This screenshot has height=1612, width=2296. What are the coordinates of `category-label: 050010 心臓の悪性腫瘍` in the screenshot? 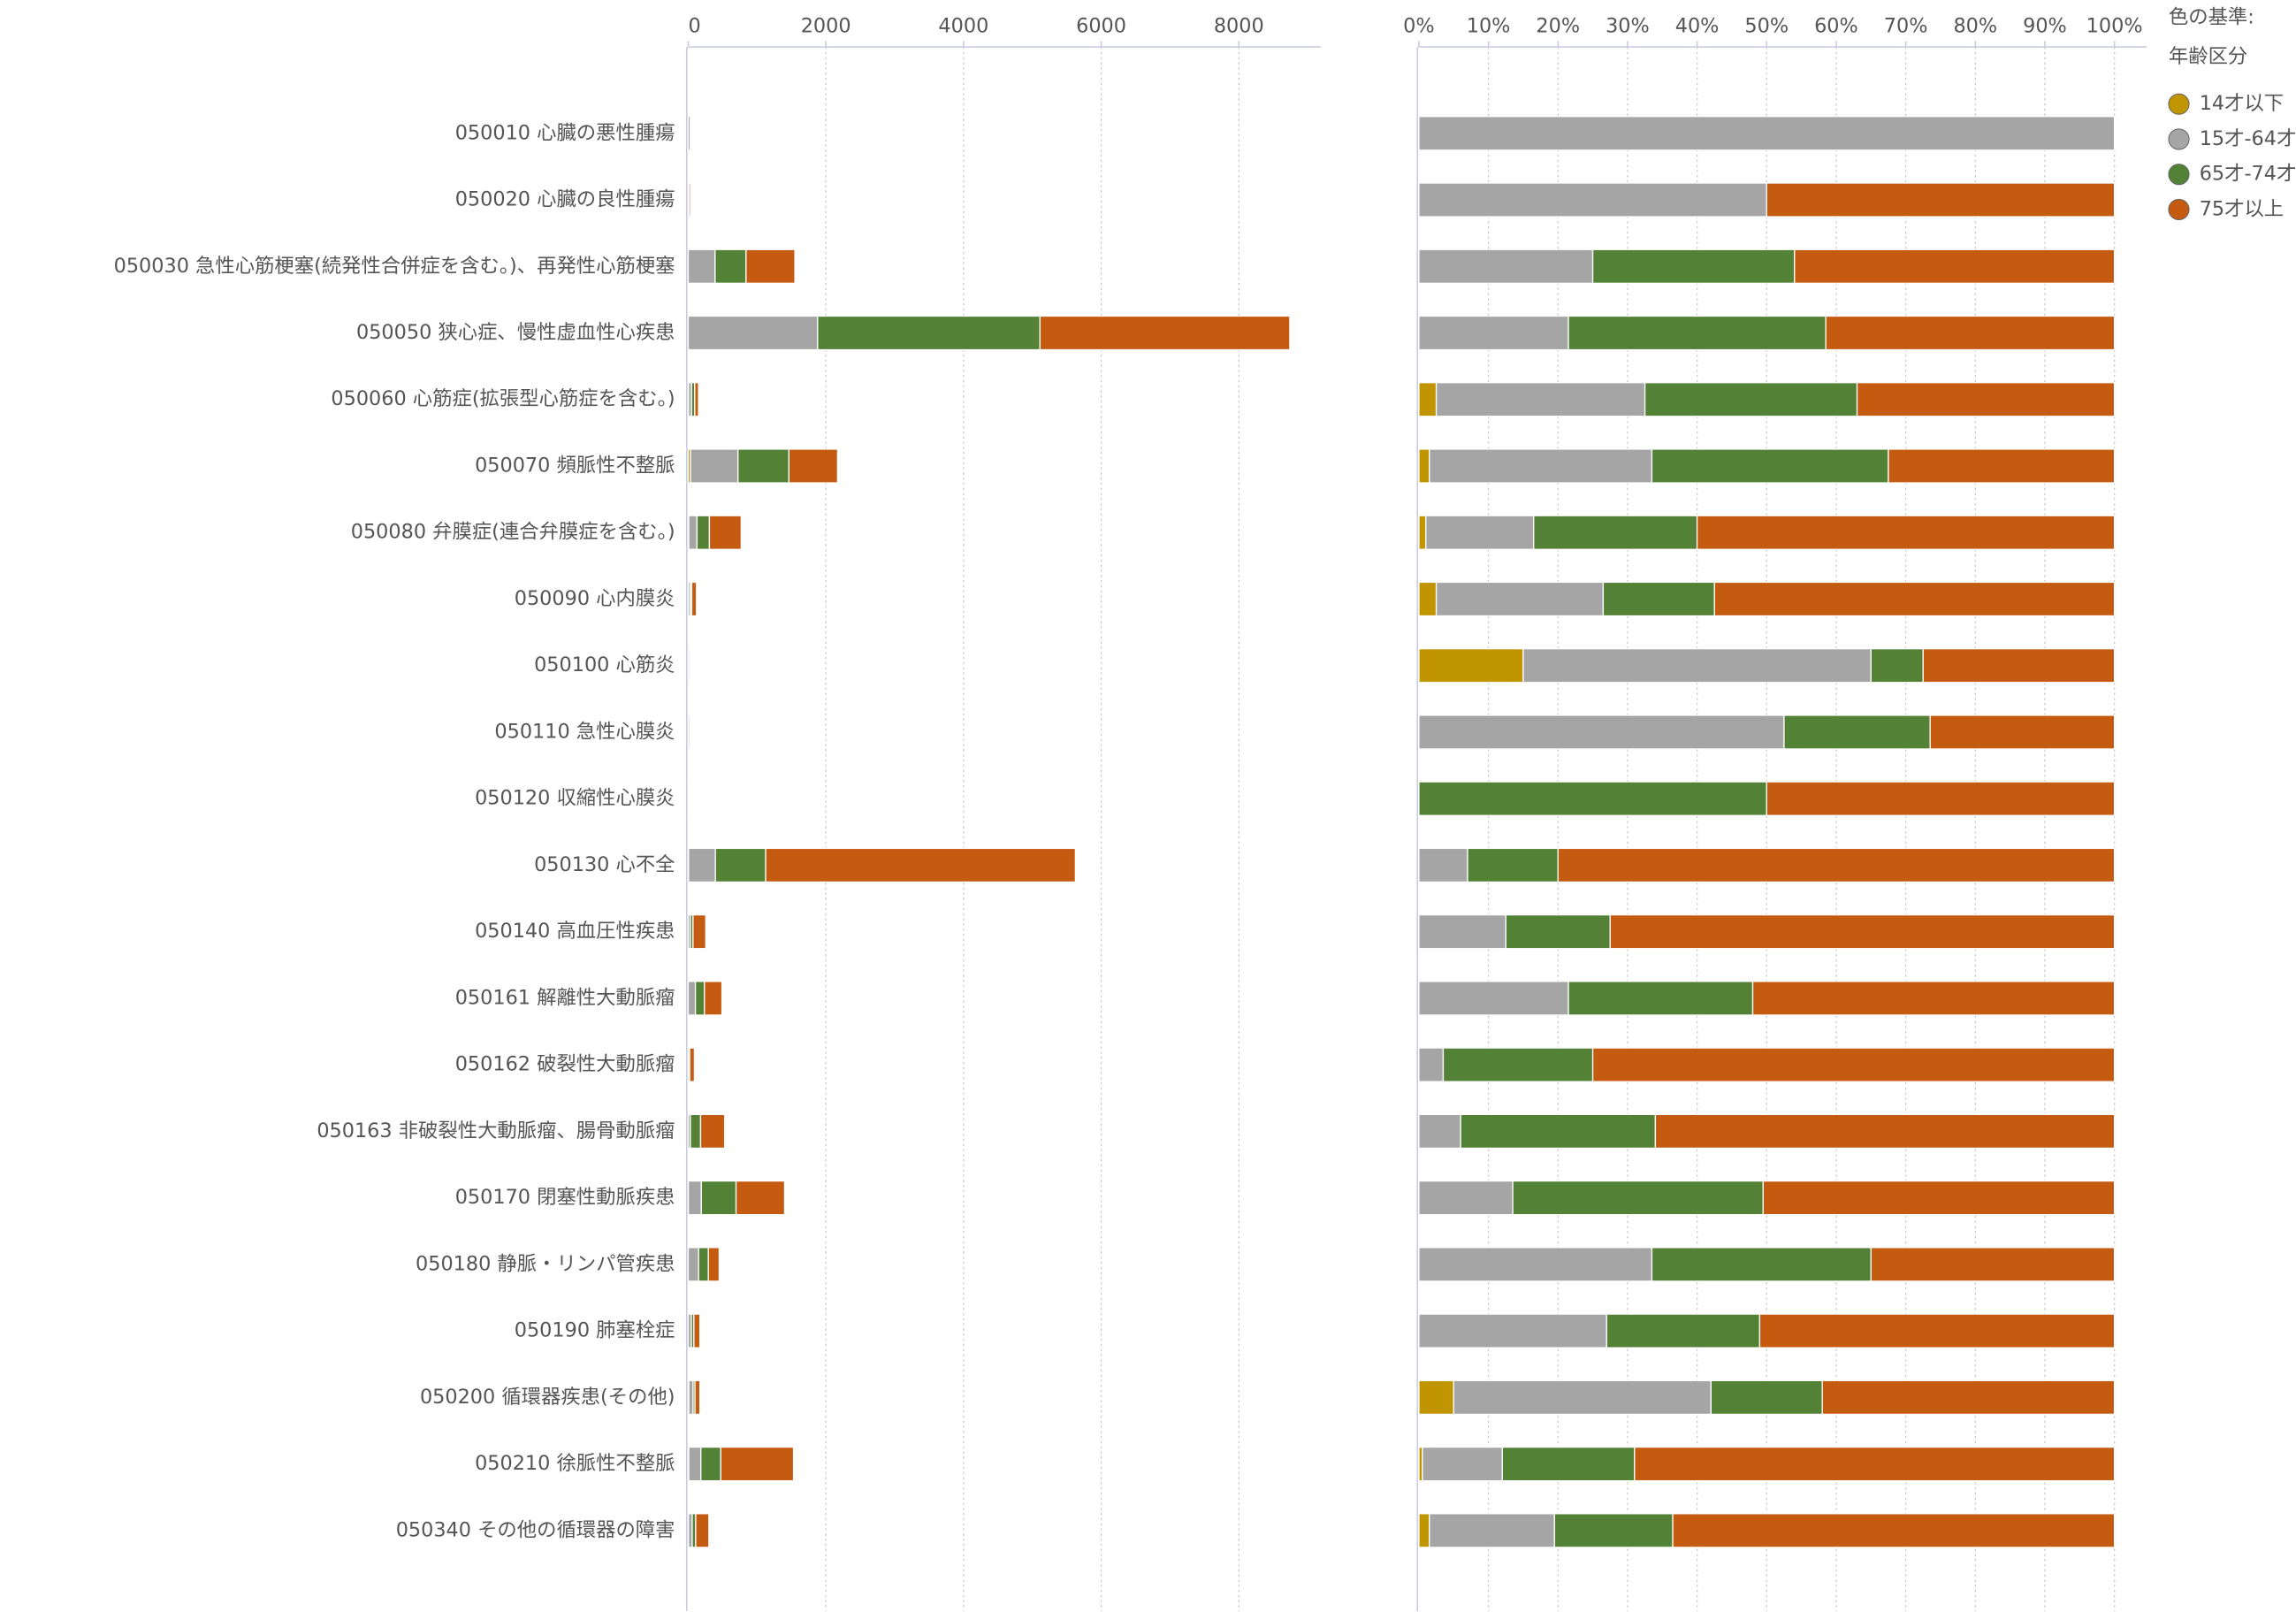 It's located at (565, 132).